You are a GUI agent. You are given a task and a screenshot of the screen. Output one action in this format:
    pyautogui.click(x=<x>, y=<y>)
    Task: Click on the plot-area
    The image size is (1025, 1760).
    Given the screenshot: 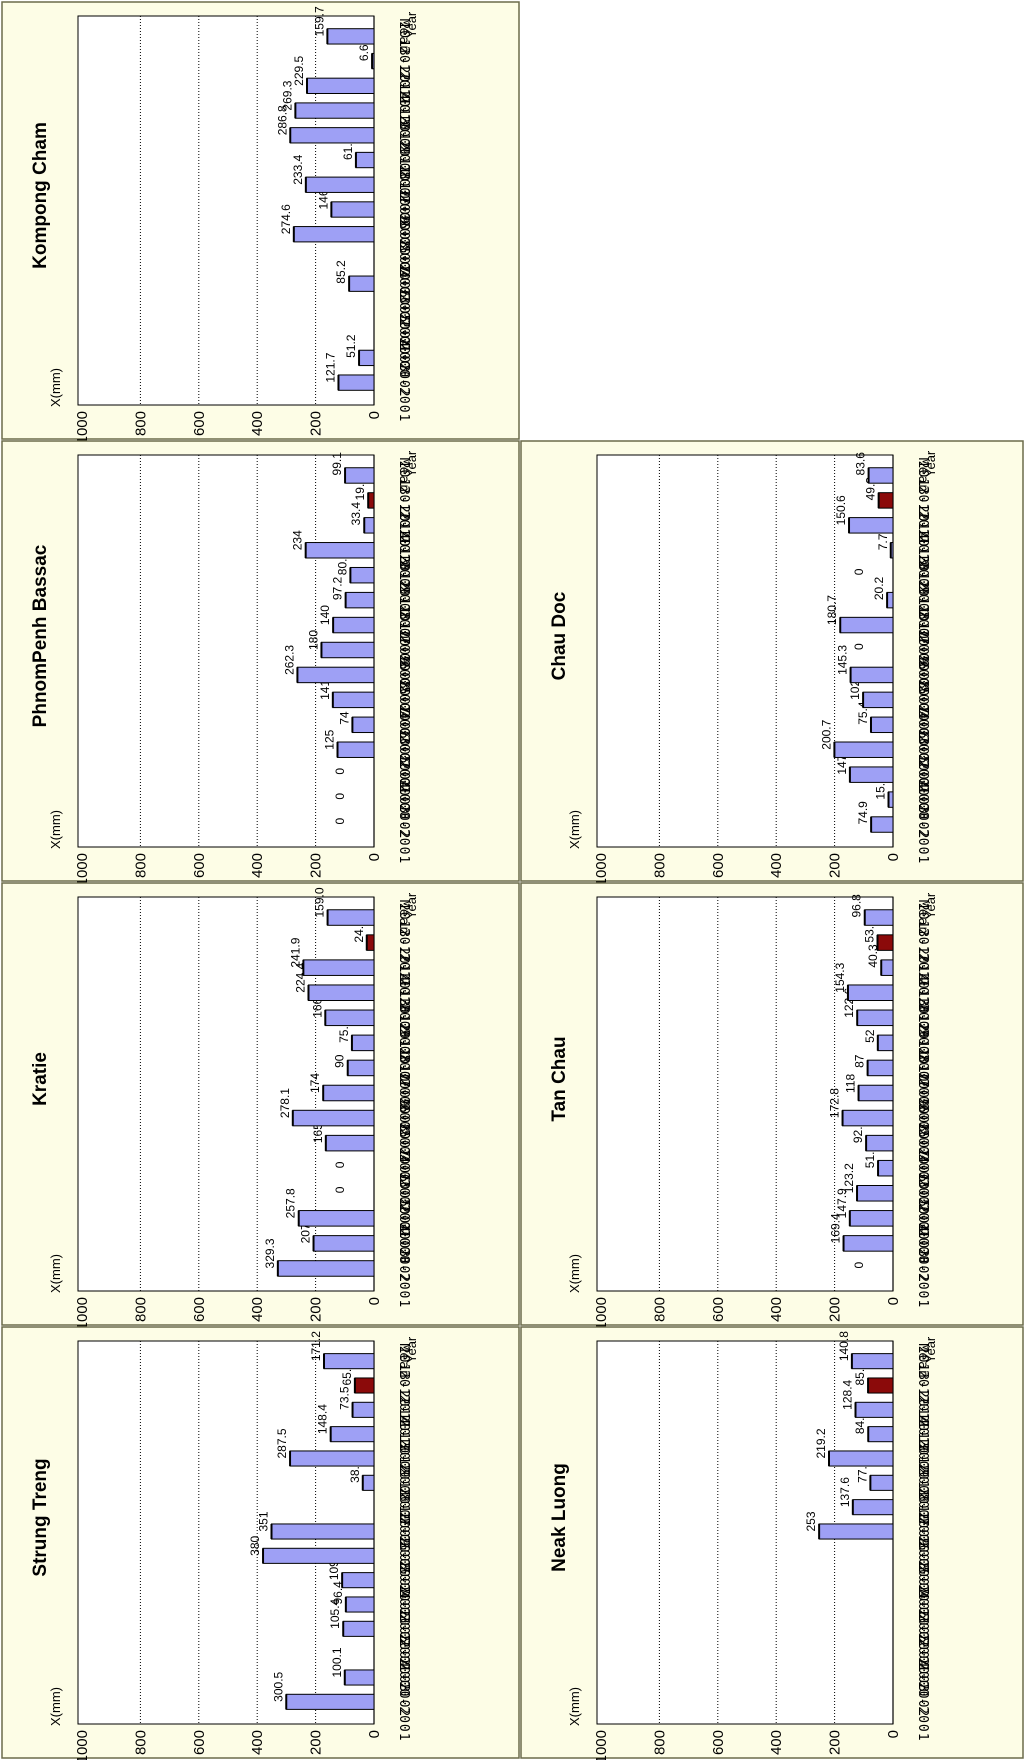 What is the action you would take?
    pyautogui.click(x=745, y=651)
    